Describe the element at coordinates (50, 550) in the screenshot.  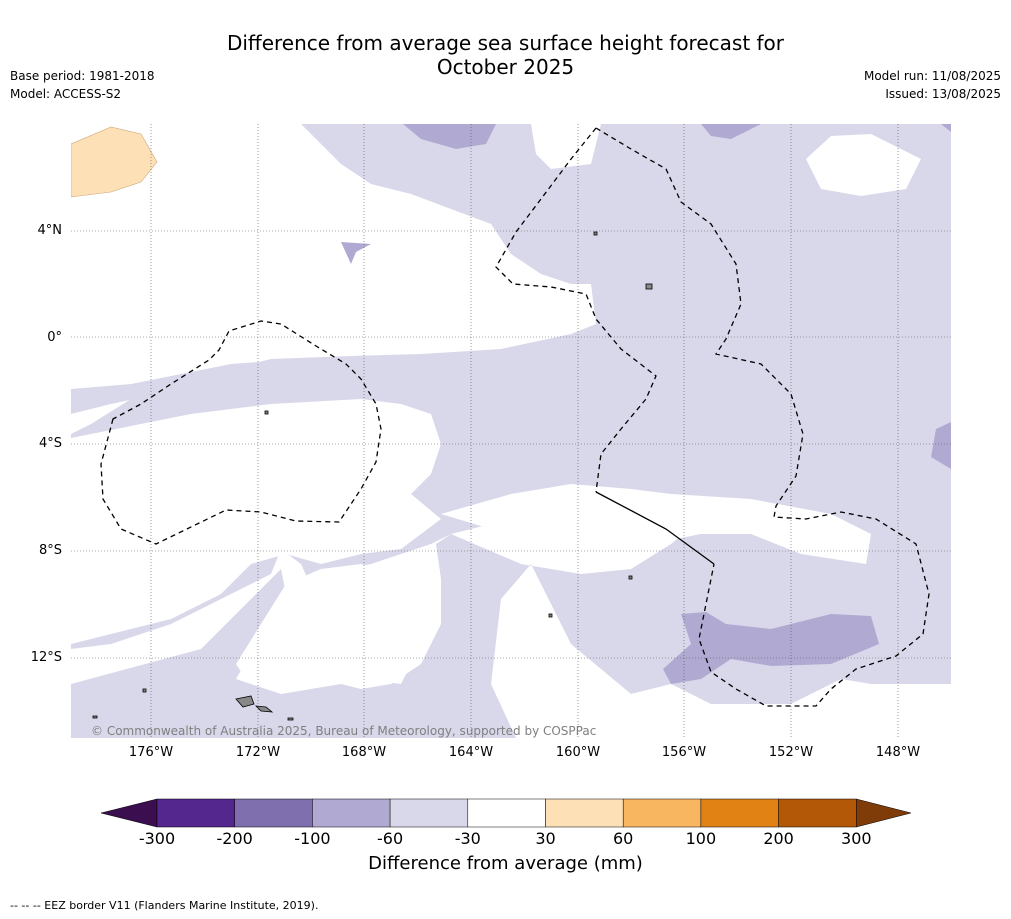
I see `lat-label-8s: 8°S` at that location.